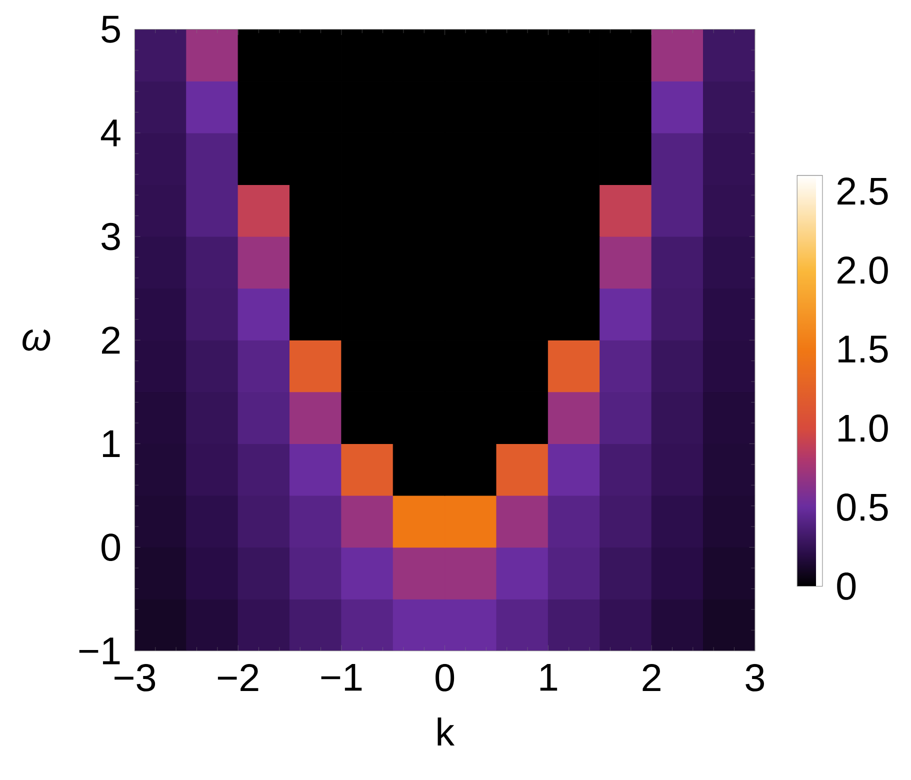  I want to click on x-tick-label: −2, so click(238, 677).